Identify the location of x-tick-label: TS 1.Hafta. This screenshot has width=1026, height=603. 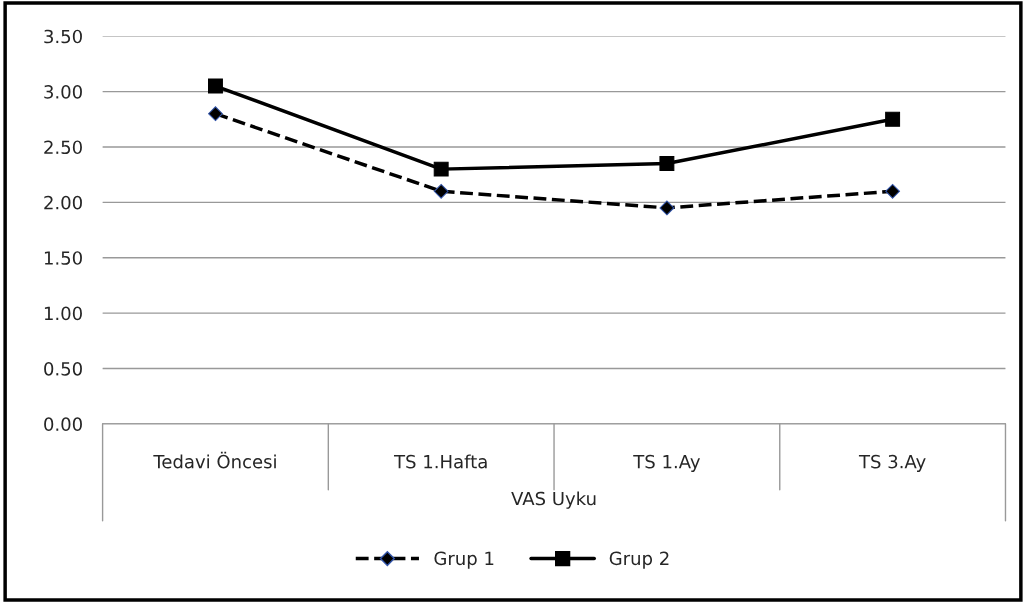
(440, 461).